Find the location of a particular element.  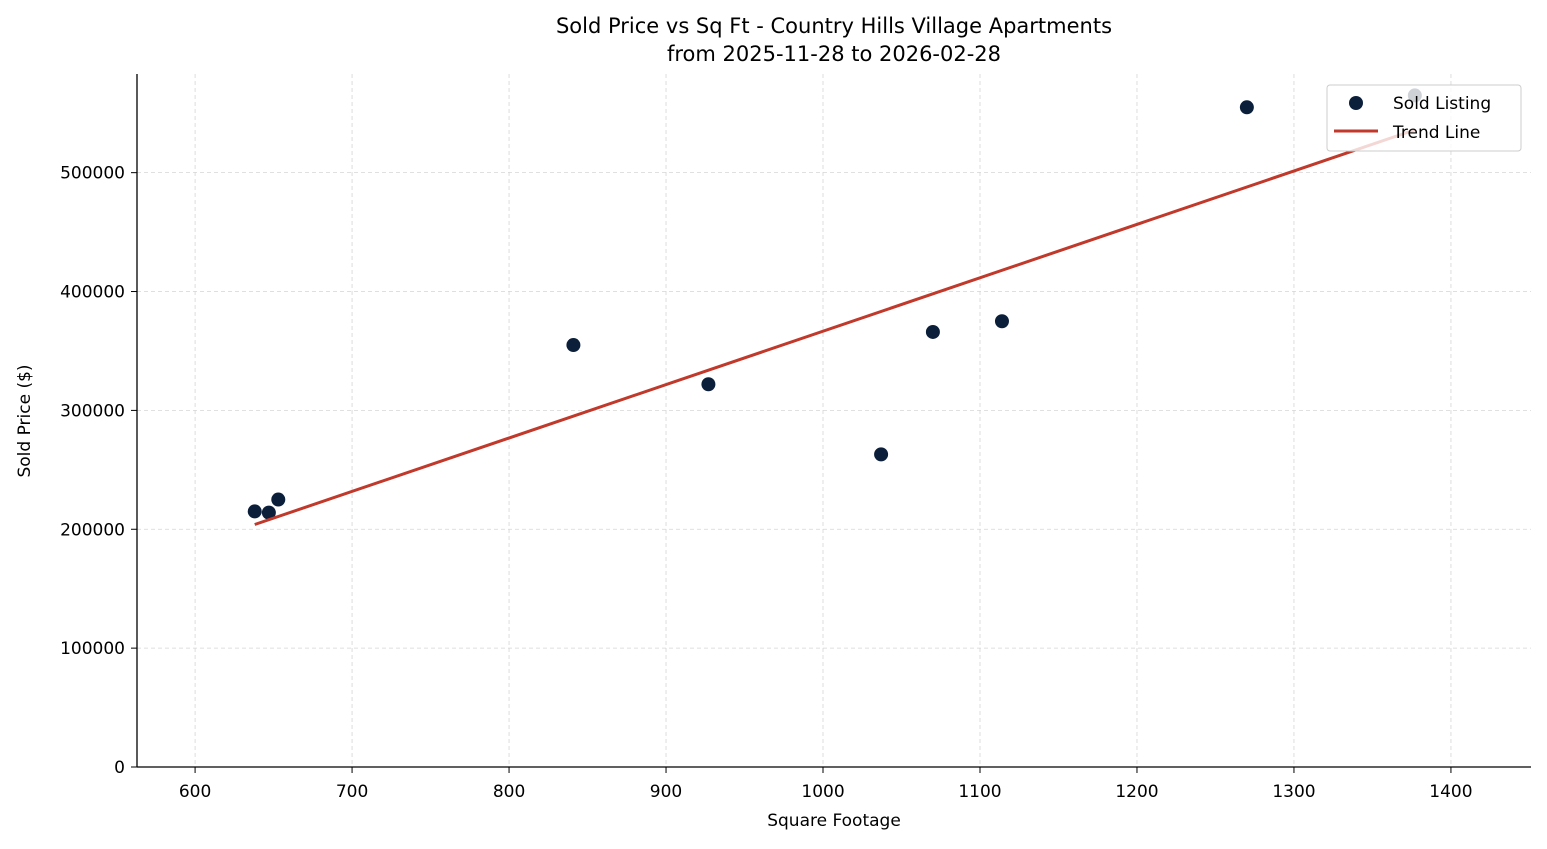

y-tick-label: 300000 is located at coordinates (92, 411).